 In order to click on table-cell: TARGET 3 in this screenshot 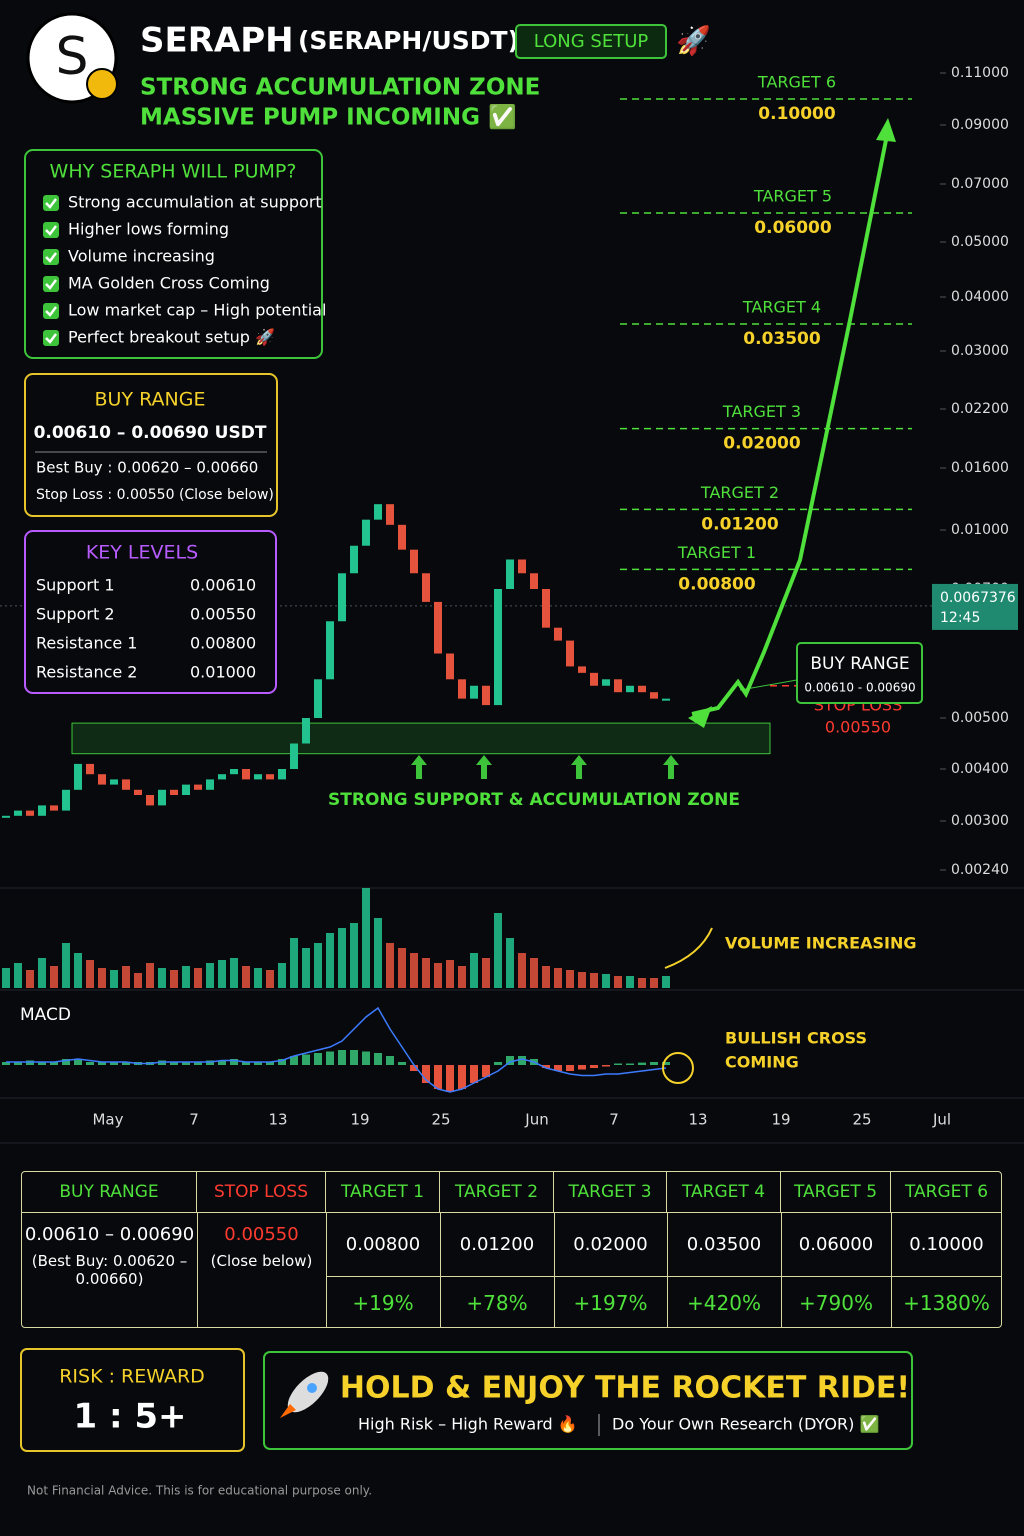, I will do `click(610, 1192)`.